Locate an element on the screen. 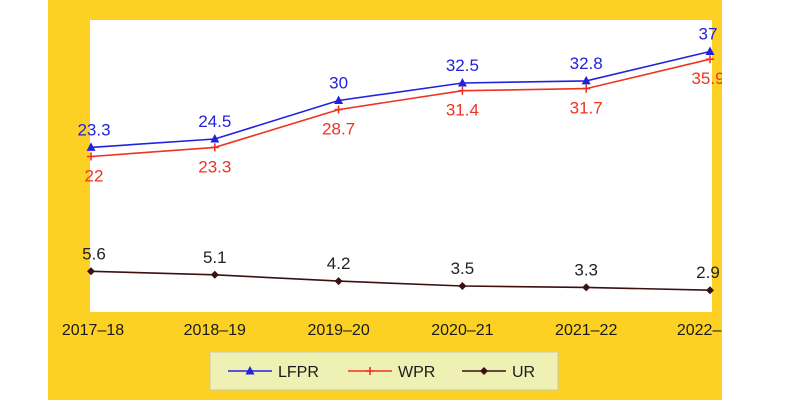 Image resolution: width=800 pixels, height=416 pixels. x-tick-label-1: 2018–19 is located at coordinates (215, 330).